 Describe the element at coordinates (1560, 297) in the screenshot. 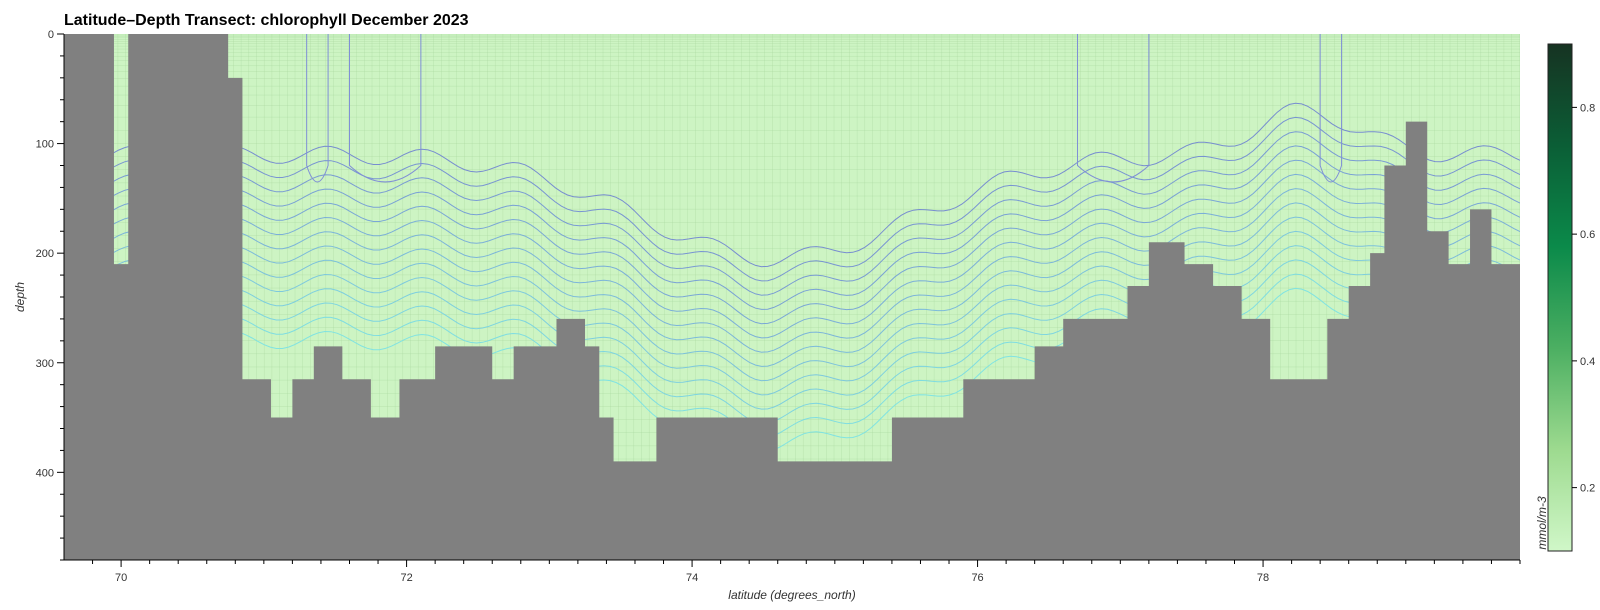

I see `colorbar-gradient` at that location.